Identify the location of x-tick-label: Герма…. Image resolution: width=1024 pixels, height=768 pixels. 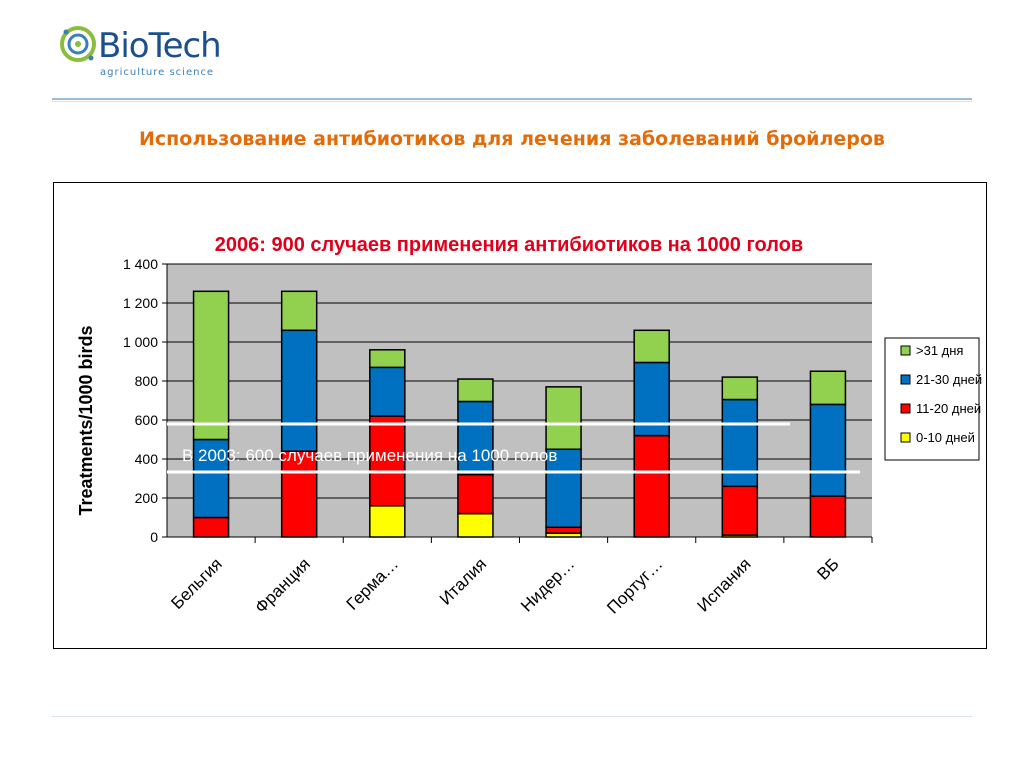
(372, 583).